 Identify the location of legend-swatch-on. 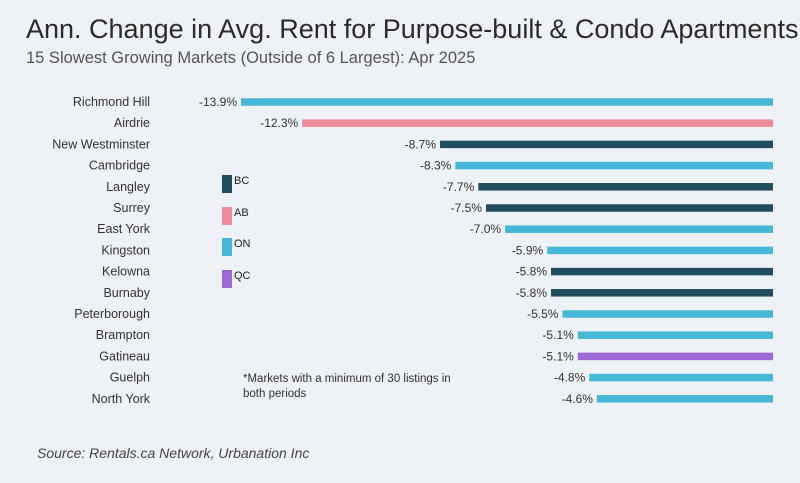
(227, 247).